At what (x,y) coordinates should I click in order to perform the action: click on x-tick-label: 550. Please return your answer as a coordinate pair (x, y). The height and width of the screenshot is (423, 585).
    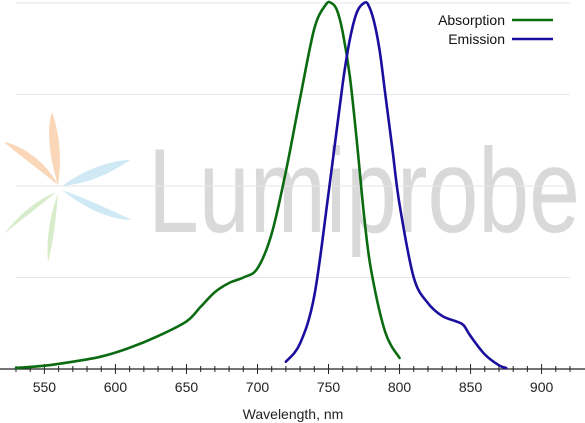
    Looking at the image, I should click on (45, 387).